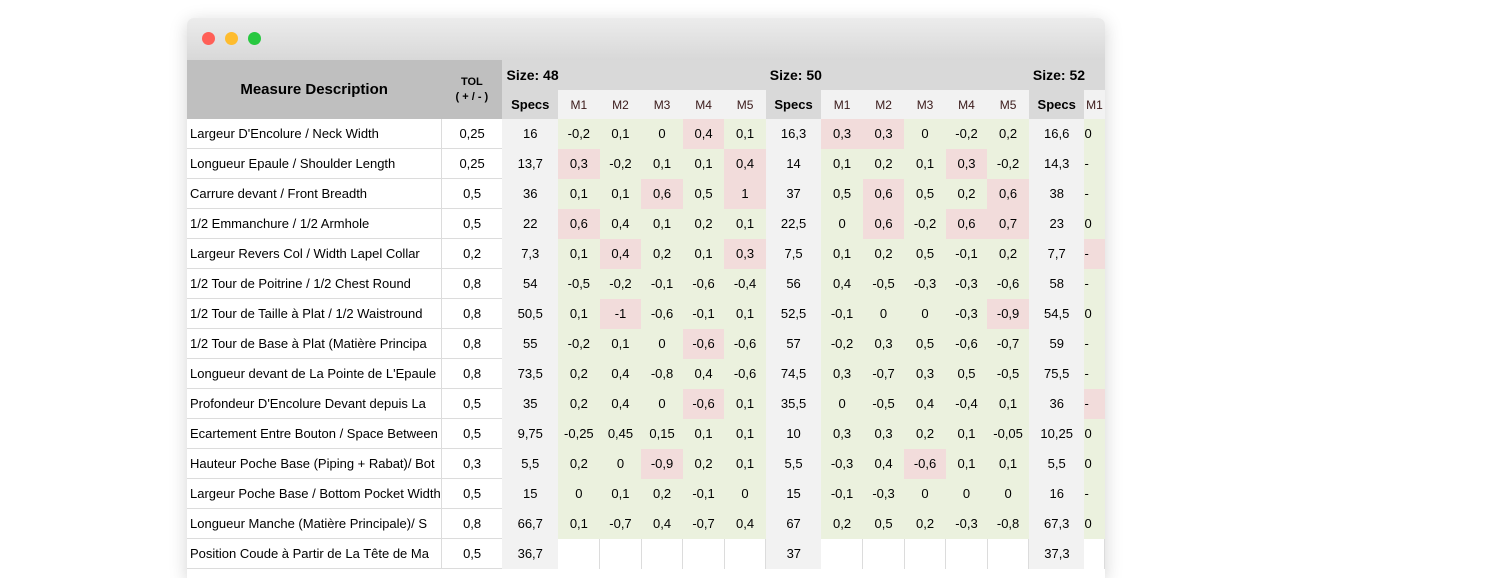  Describe the element at coordinates (662, 433) in the screenshot. I see `measurement-cell: 0,15` at that location.